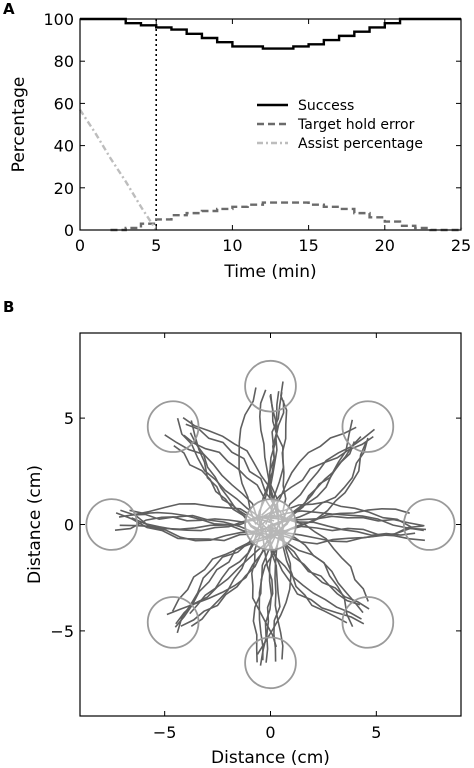 This screenshot has width=474, height=768. I want to click on legend-label-target-hold-error: Target hold error, so click(356, 125).